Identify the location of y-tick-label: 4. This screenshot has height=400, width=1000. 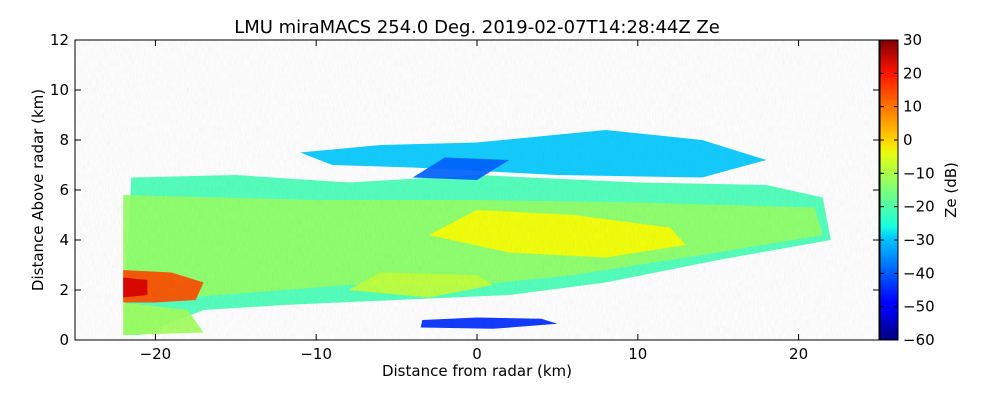
(64, 240).